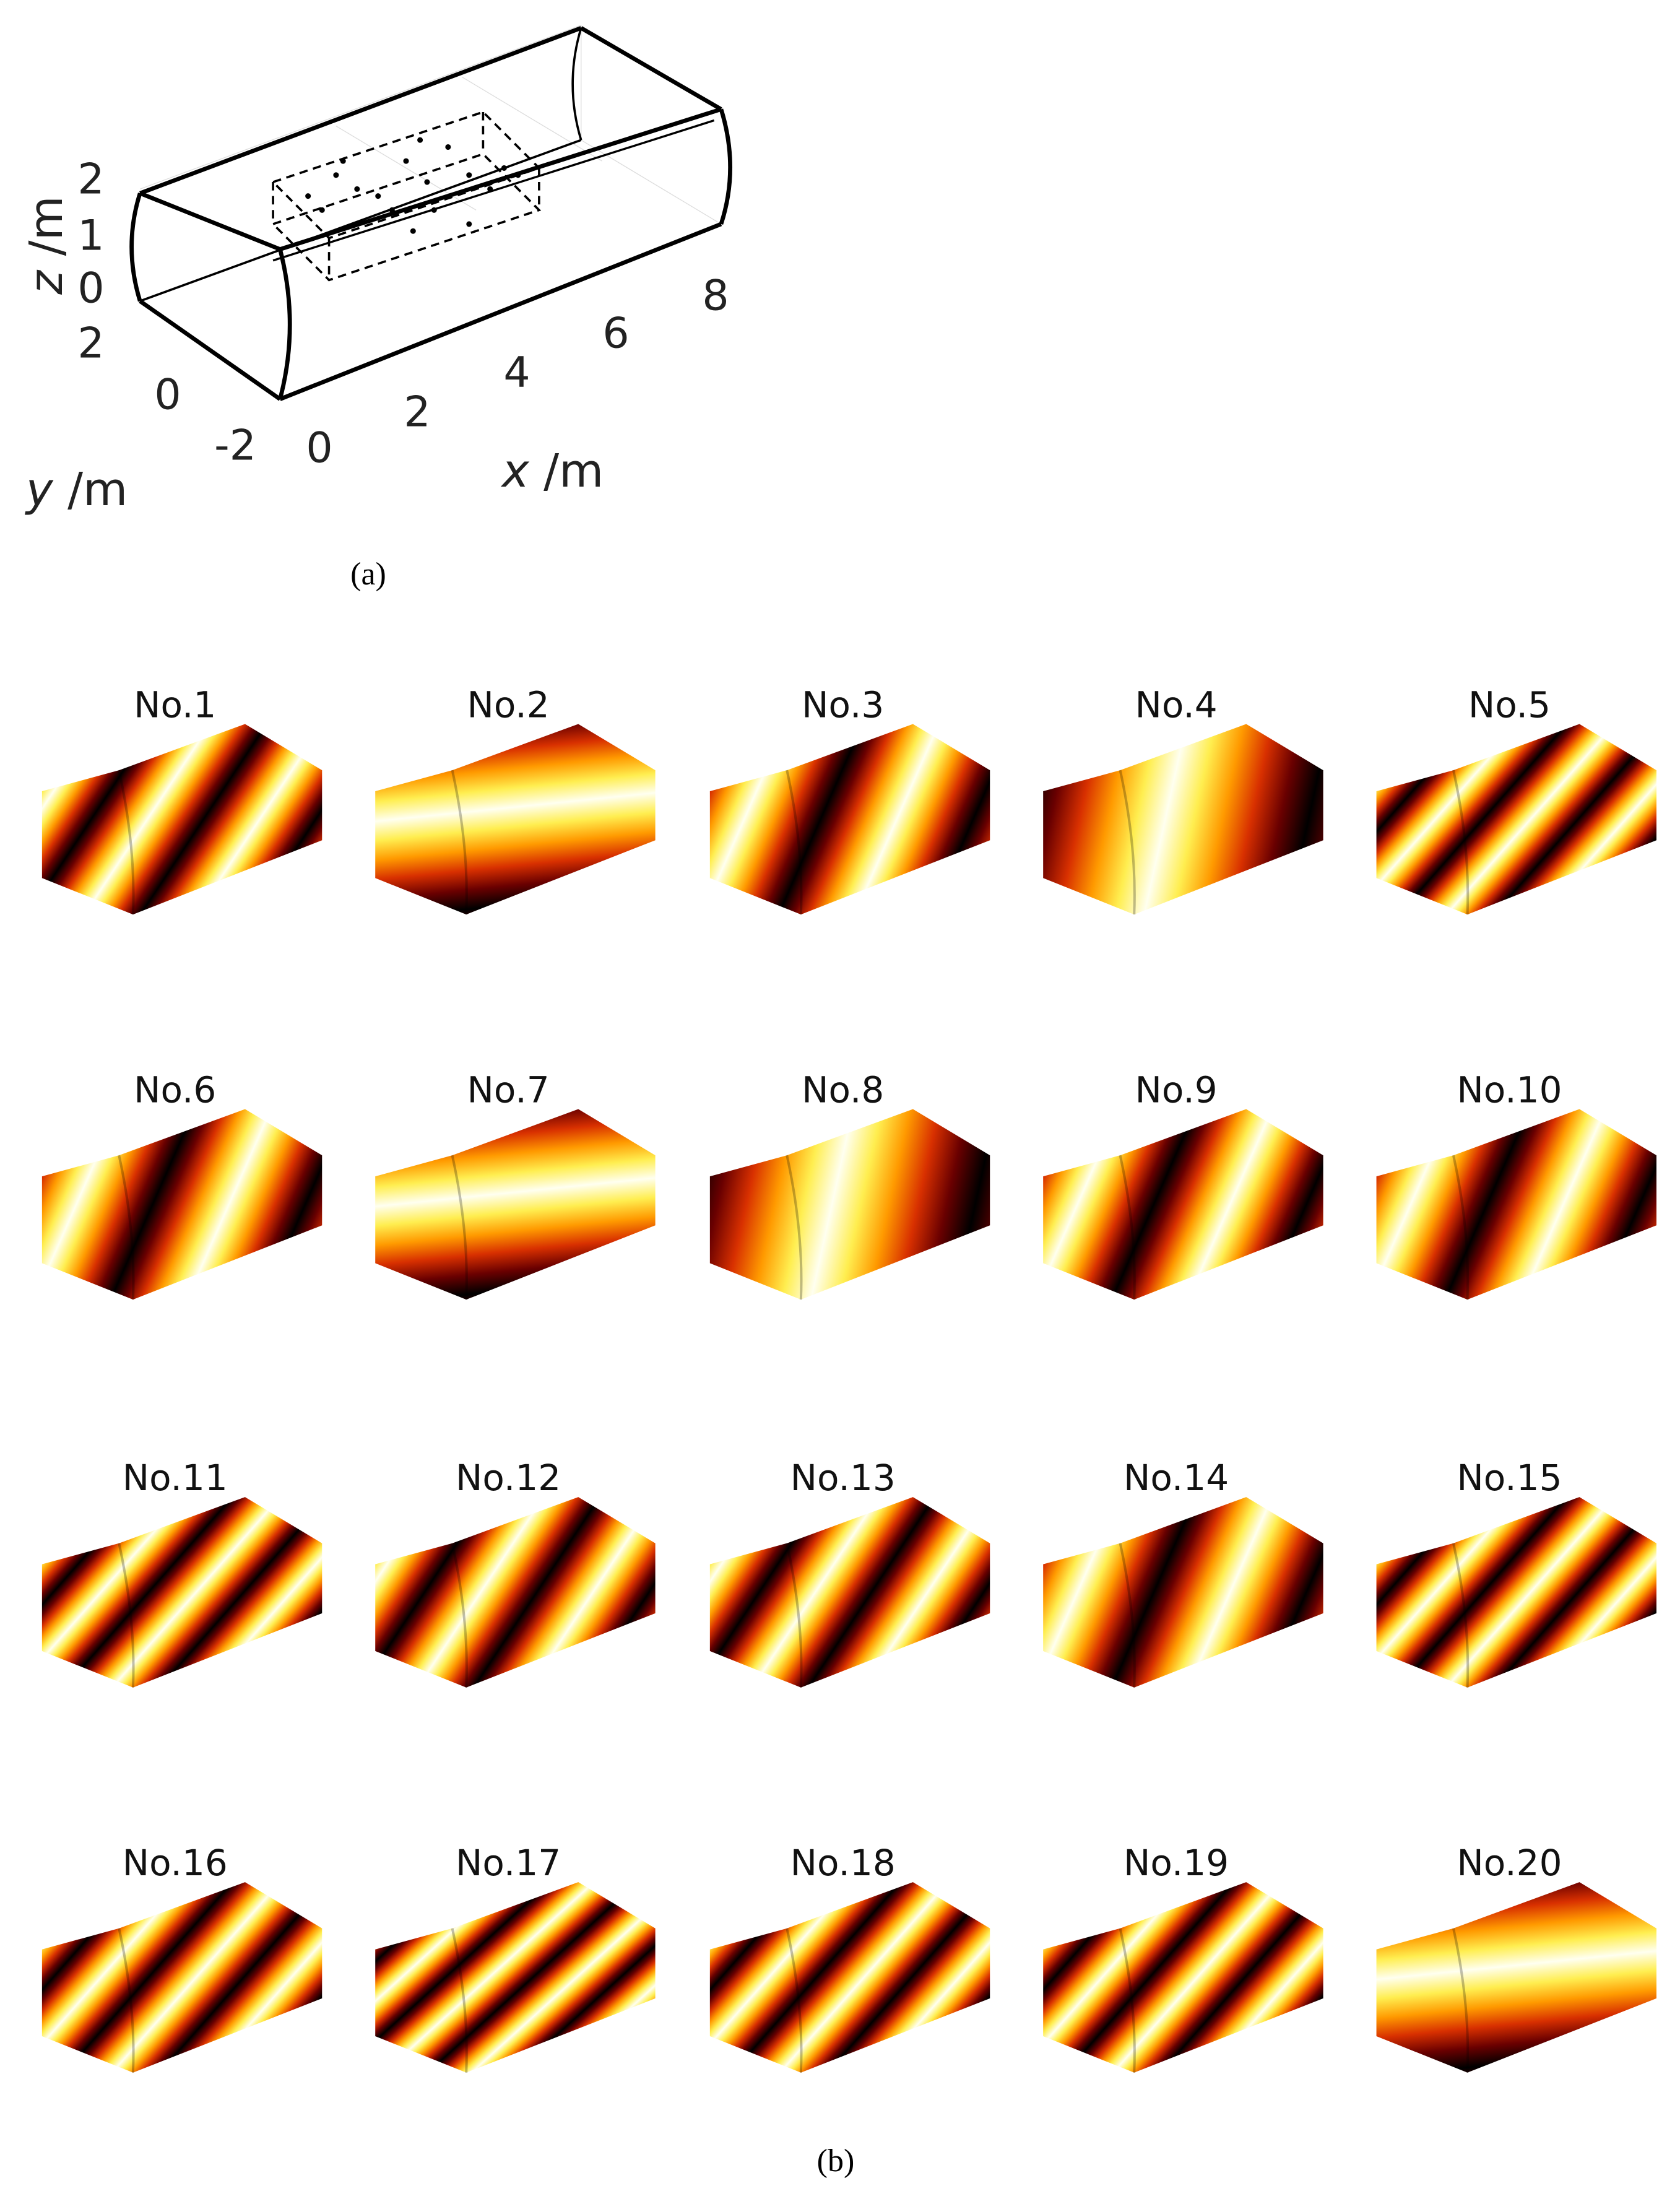 This screenshot has height=2191, width=1680. I want to click on z-tick-label: 1, so click(91, 236).